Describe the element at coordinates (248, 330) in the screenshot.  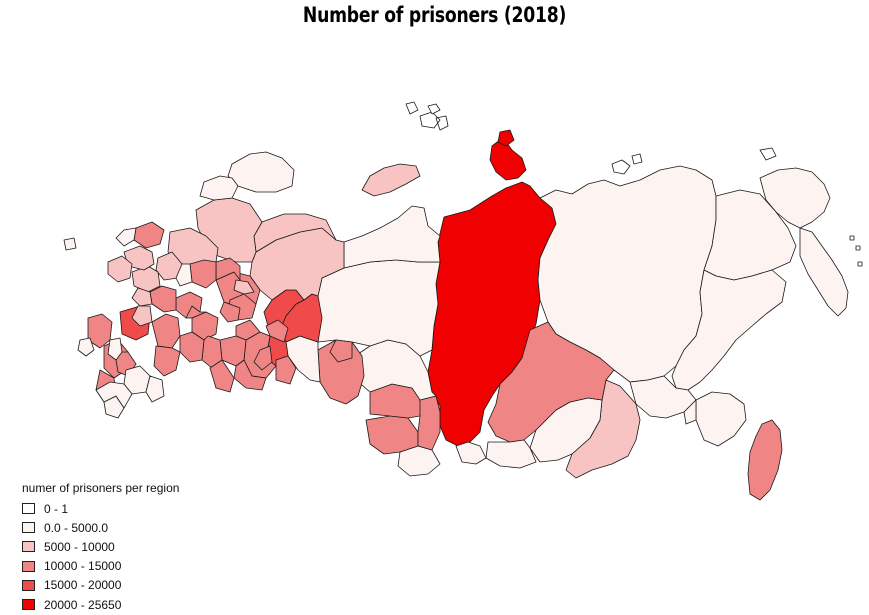
I see `region-samara: Samara` at that location.